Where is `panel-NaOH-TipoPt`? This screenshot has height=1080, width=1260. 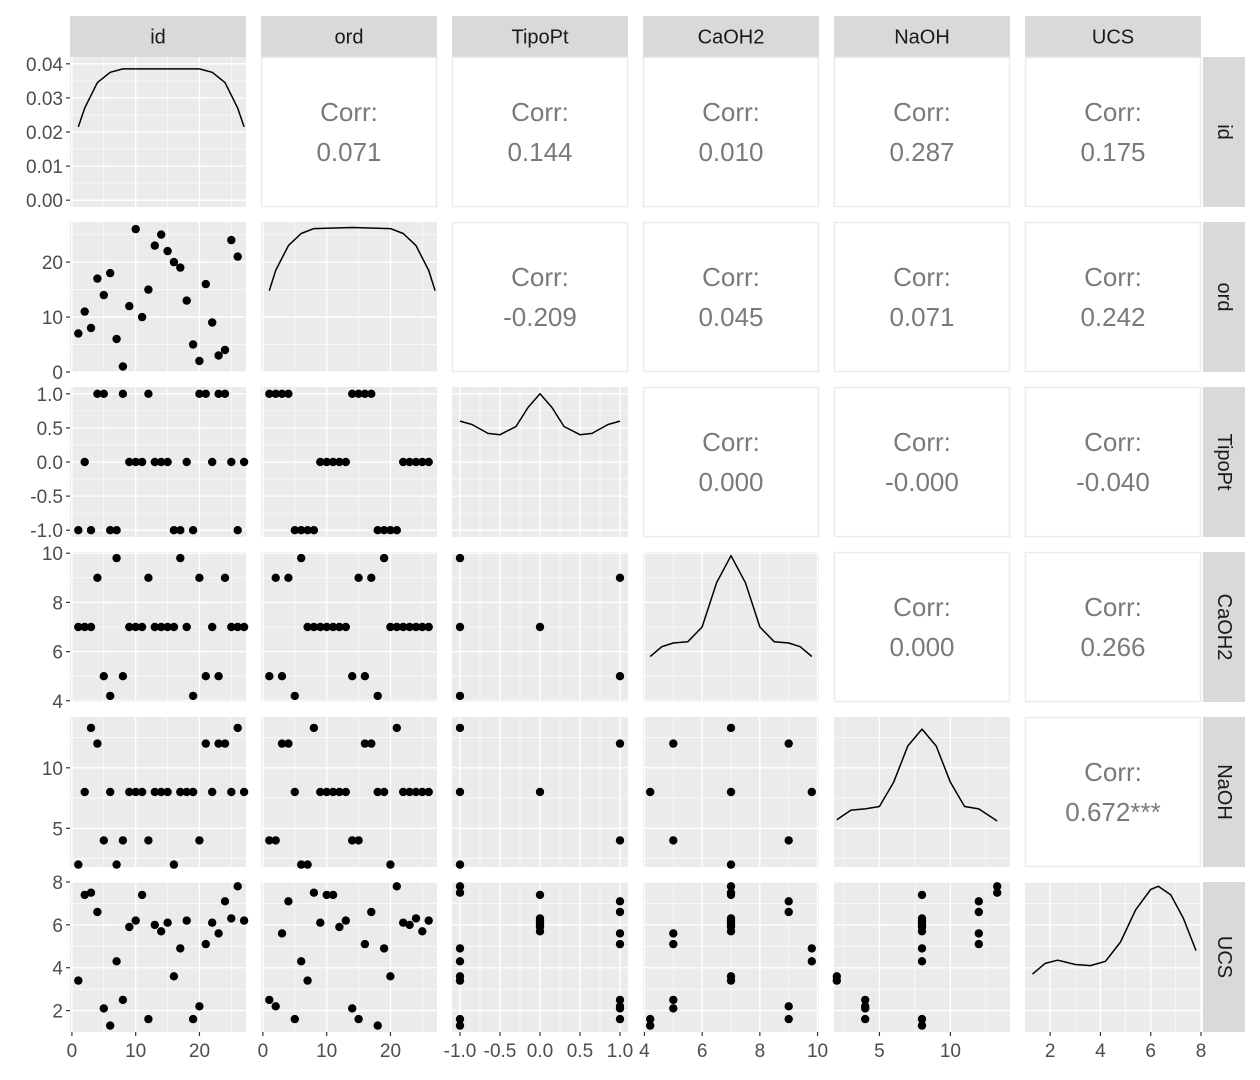
panel-NaOH-TipoPt is located at coordinates (540, 793).